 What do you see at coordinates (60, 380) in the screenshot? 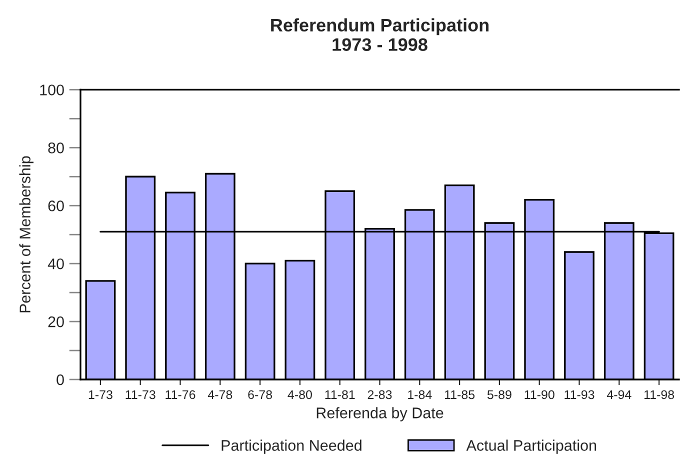
I see `y-tick-label: 0` at bounding box center [60, 380].